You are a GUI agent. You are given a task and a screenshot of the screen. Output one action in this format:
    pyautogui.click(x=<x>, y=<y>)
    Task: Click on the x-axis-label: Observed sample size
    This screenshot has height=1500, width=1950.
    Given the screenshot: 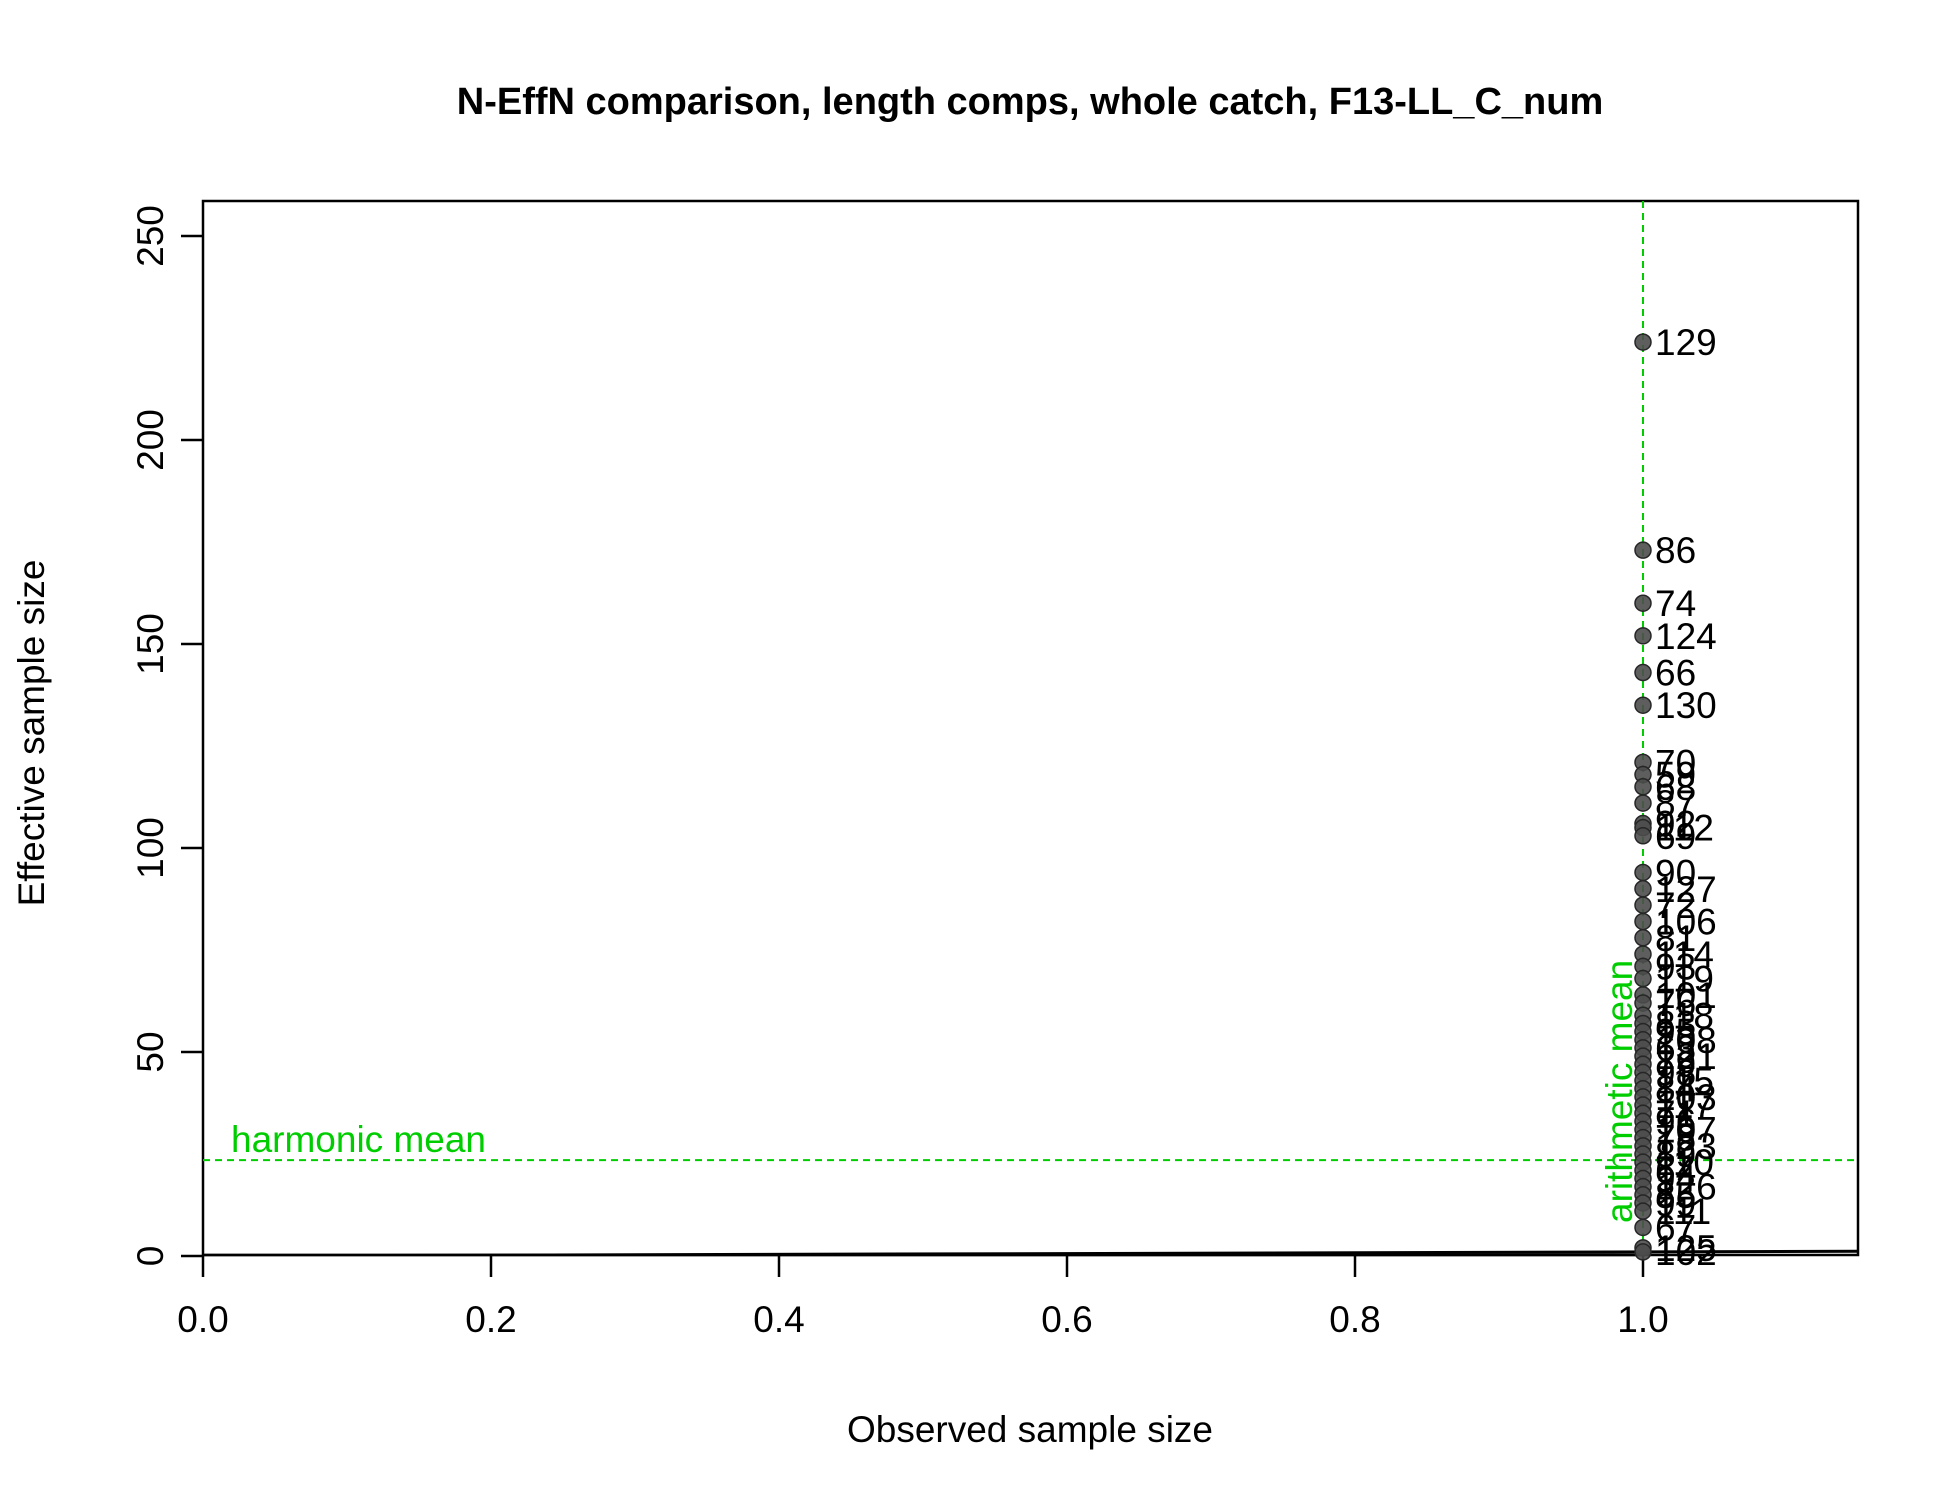 What is the action you would take?
    pyautogui.click(x=1030, y=1429)
    